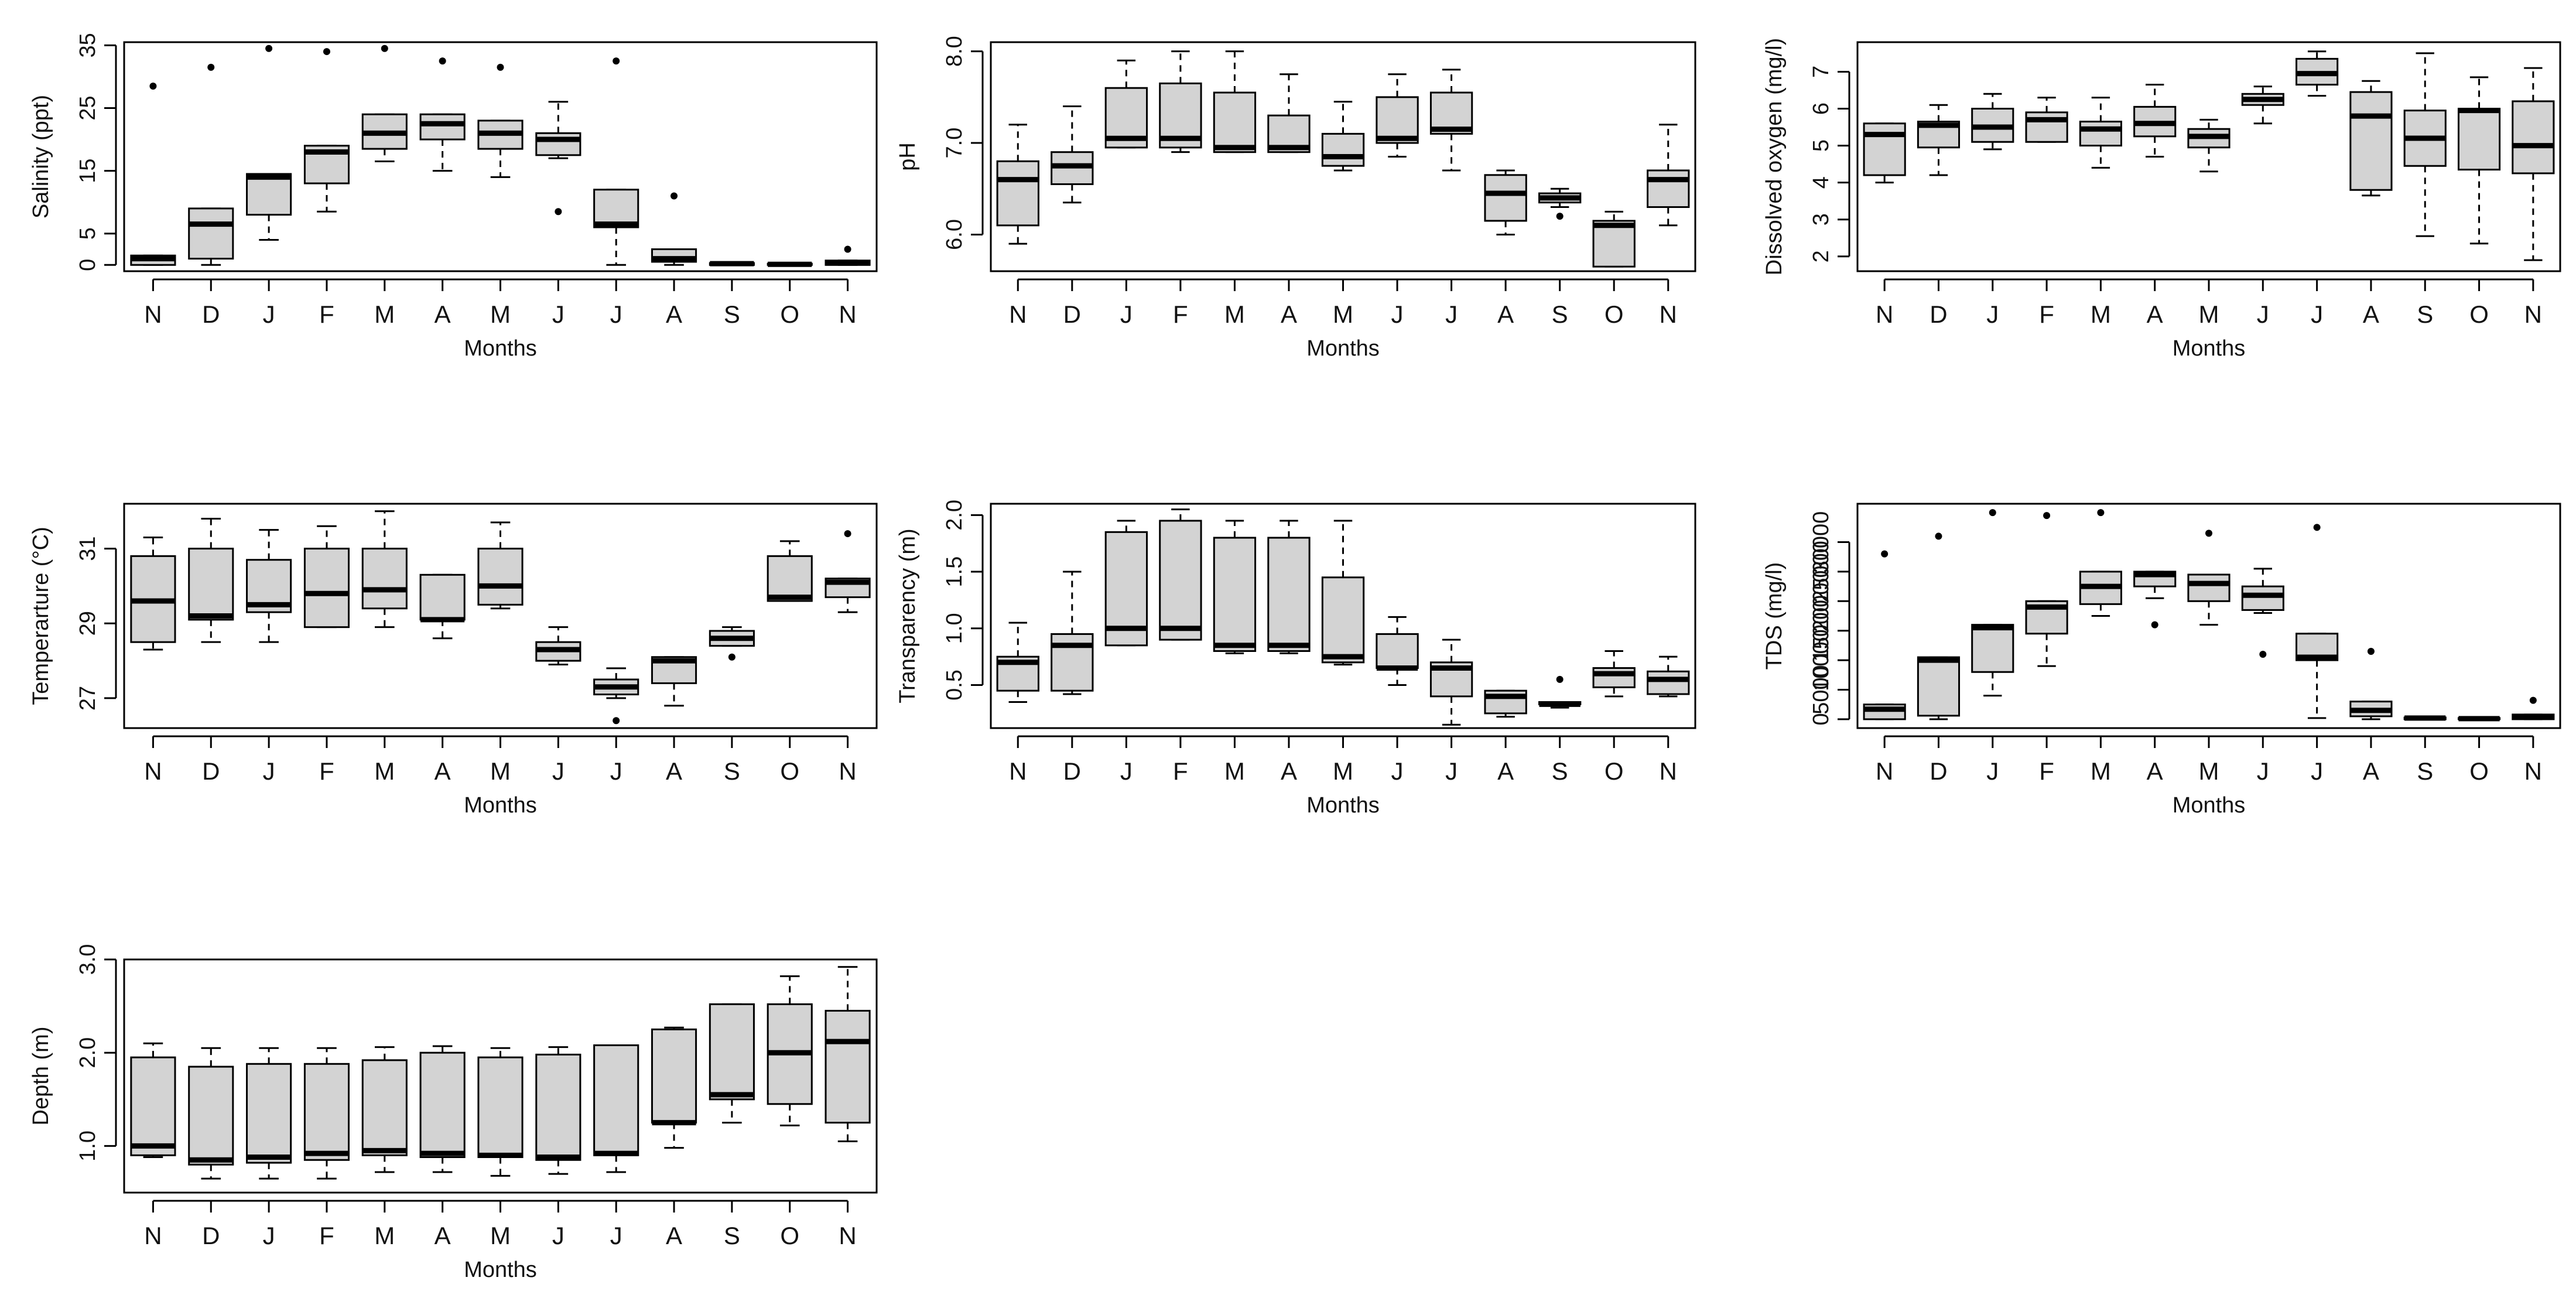  I want to click on x-tick-label: D, so click(211, 314).